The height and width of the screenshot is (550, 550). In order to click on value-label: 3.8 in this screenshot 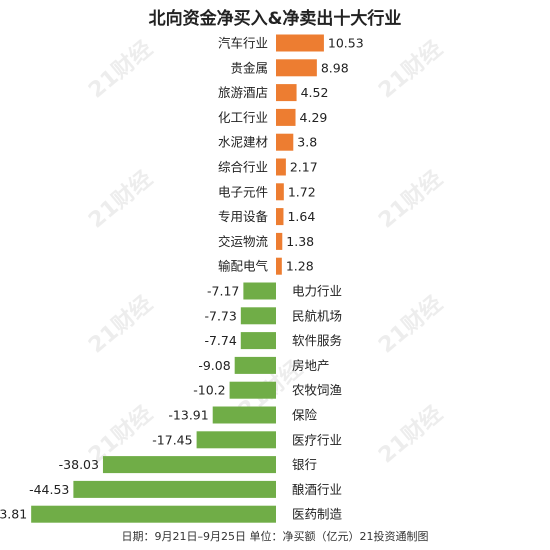, I will do `click(307, 142)`.